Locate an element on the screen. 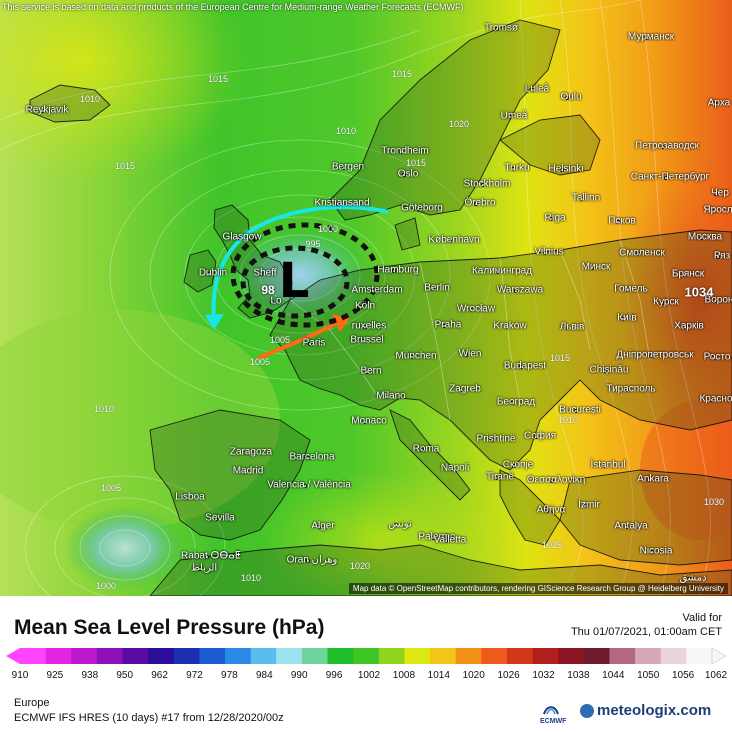 The width and height of the screenshot is (732, 732). isobar-label: 1025 is located at coordinates (552, 545).